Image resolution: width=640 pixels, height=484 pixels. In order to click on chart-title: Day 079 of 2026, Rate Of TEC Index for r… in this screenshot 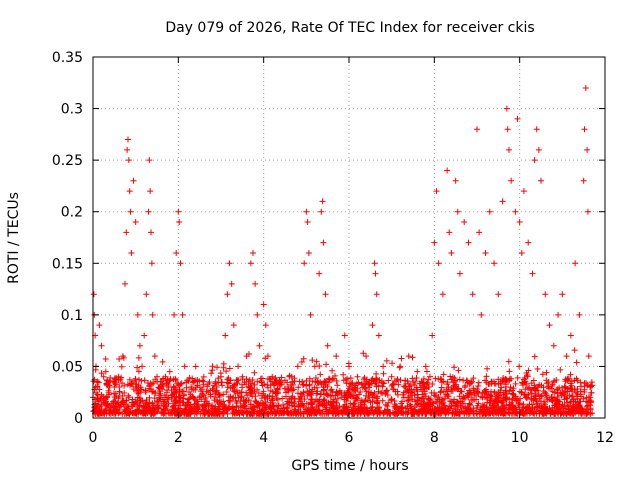, I will do `click(349, 28)`.